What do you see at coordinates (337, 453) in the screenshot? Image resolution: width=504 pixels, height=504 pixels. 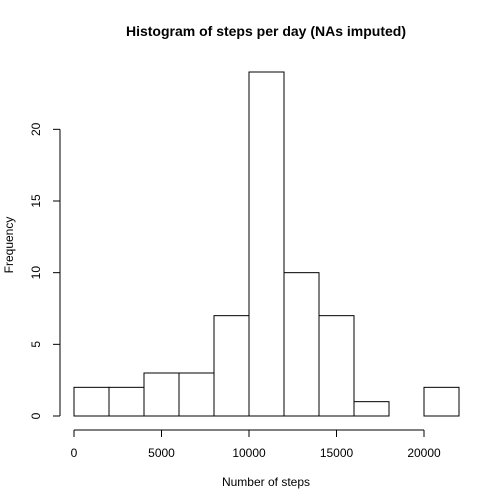 I see `x-tick-label: 15000` at bounding box center [337, 453].